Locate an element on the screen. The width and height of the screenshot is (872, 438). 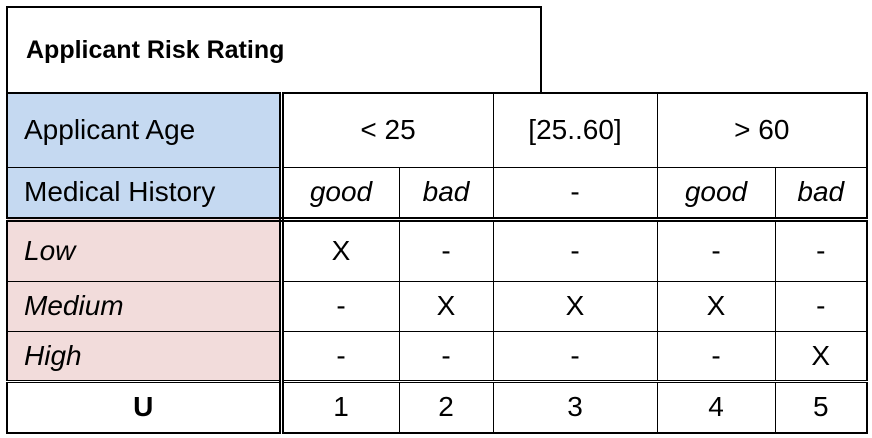
age-group-under-25: < 25 is located at coordinates (387, 130).